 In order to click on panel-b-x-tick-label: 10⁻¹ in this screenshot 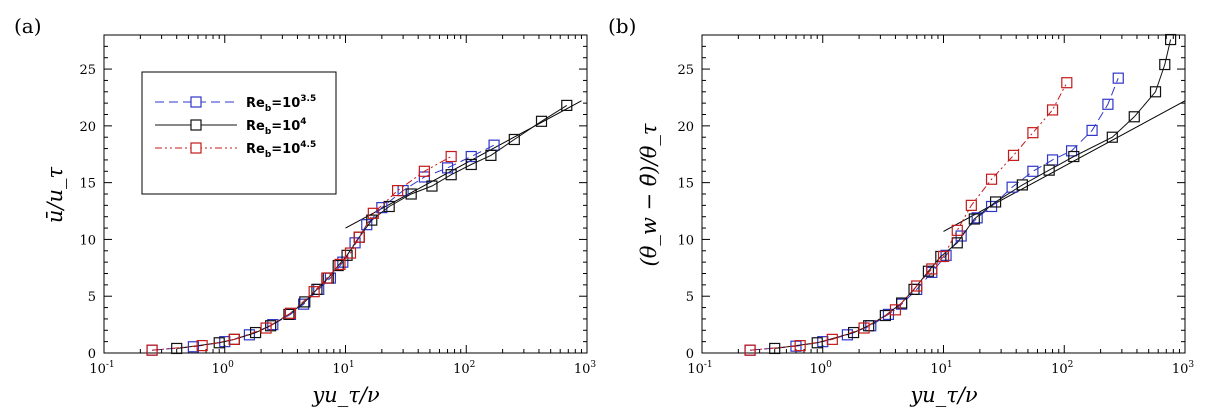, I will do `click(699, 368)`.